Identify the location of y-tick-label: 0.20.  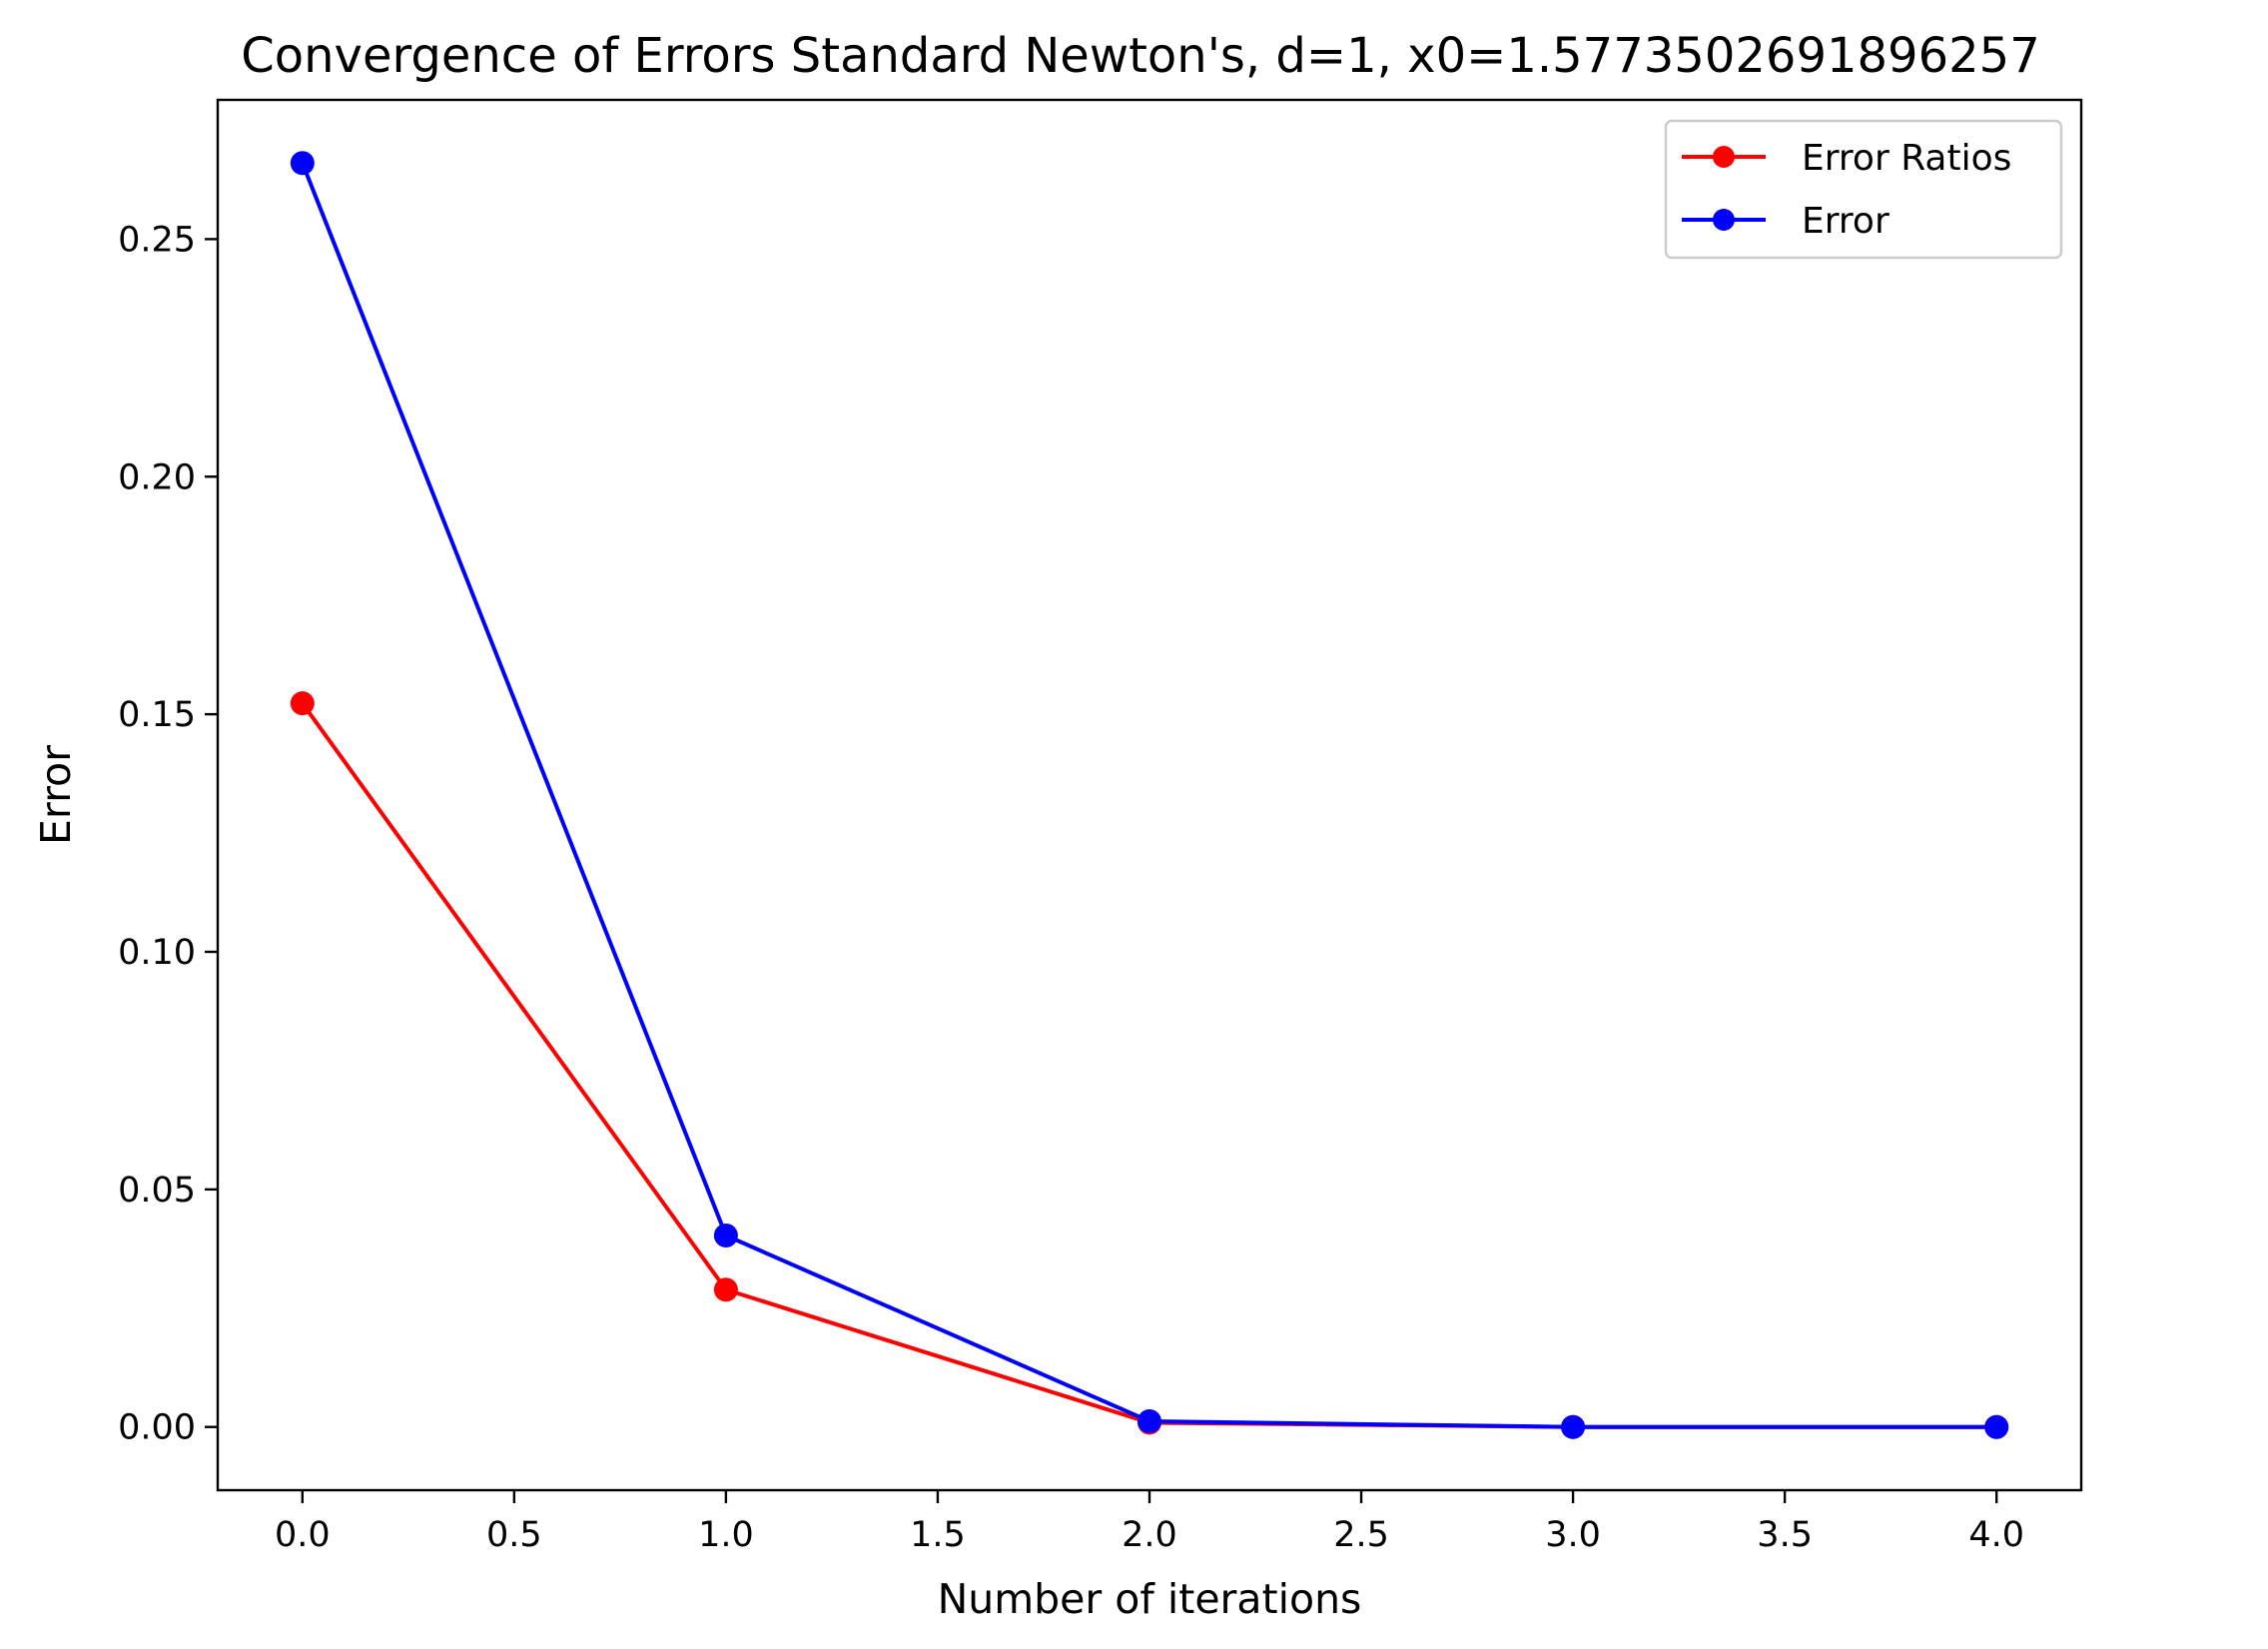
(157, 477).